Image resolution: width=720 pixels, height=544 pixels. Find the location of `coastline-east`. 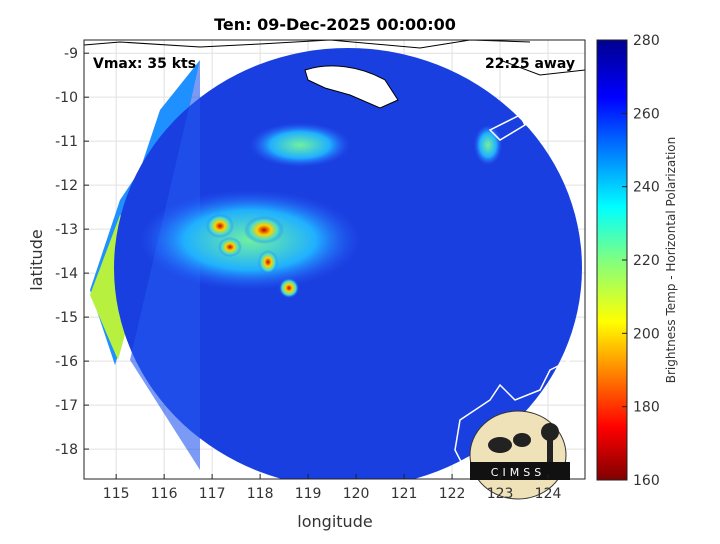

coastline-east is located at coordinates (507, 127).